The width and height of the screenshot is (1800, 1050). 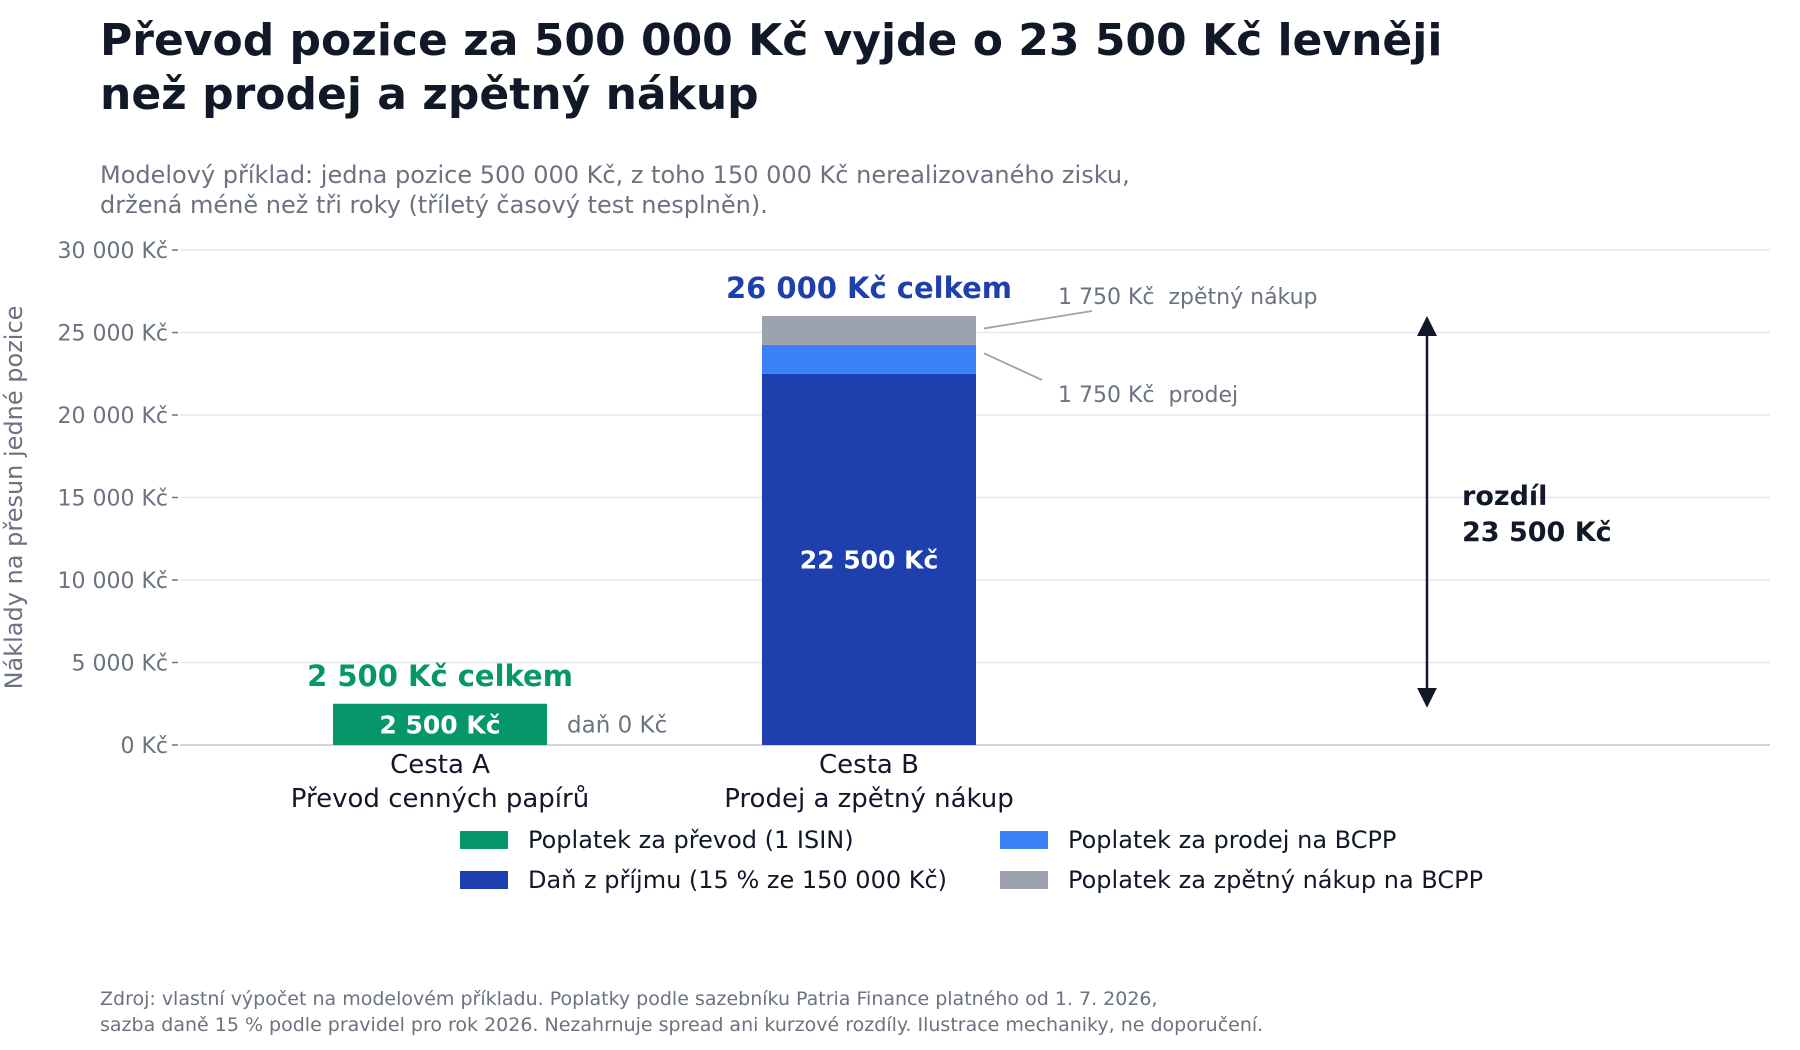 I want to click on legend-item: Poplatek za převod (1 ISIN), so click(x=730, y=840).